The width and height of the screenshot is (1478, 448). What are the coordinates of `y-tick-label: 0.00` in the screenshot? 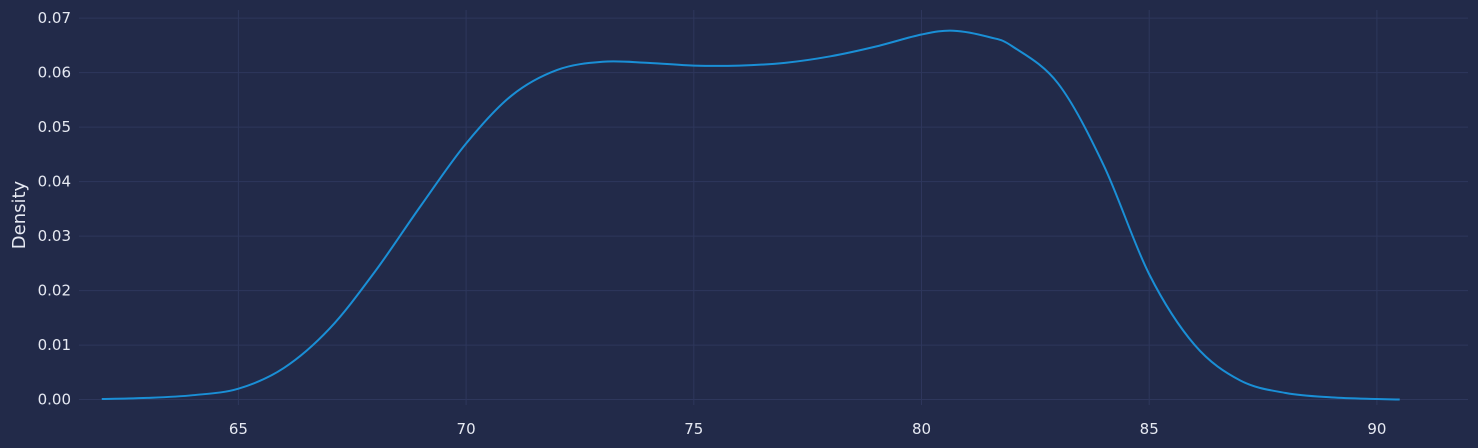 It's located at (54, 400).